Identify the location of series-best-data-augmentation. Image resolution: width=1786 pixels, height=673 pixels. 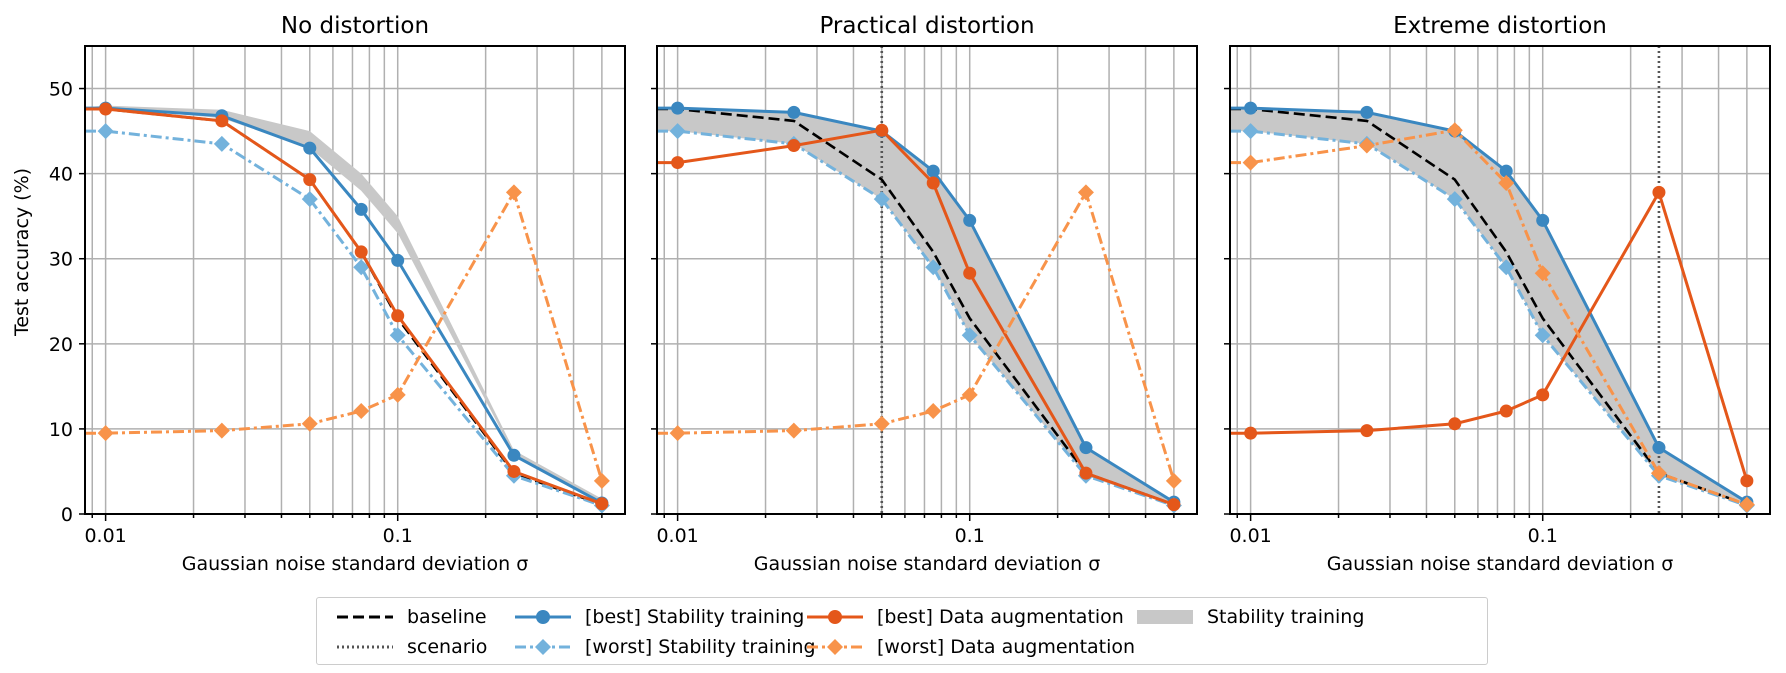
(1492, 336).